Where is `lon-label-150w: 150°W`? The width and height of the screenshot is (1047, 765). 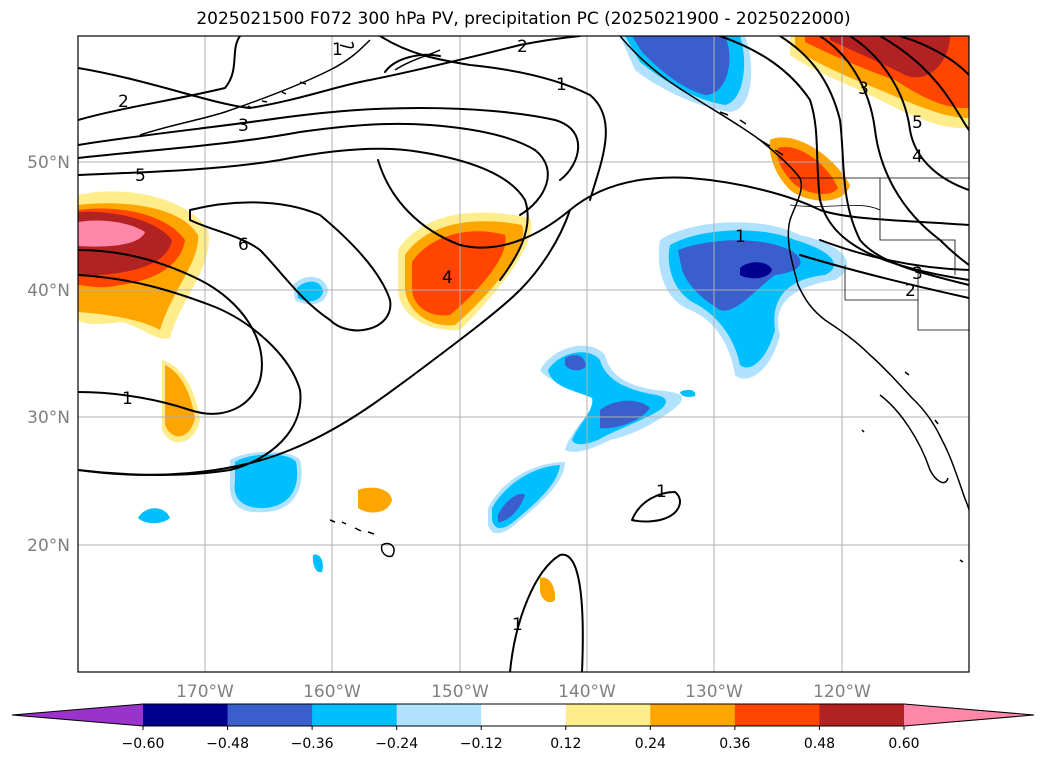 lon-label-150w: 150°W is located at coordinates (460, 692).